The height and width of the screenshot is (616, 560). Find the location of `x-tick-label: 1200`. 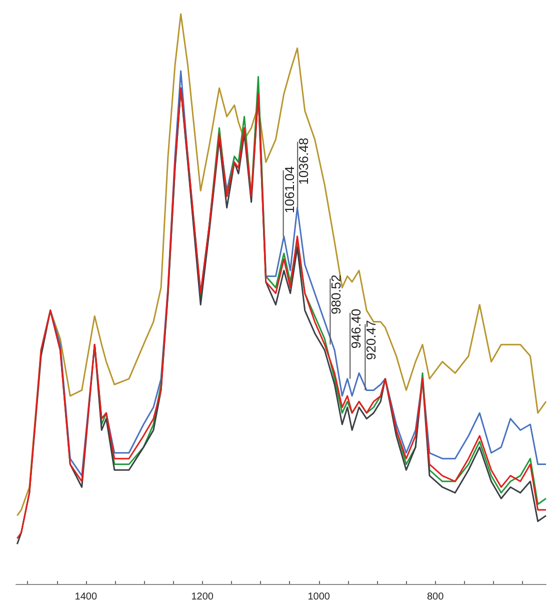

x-tick-label: 1200 is located at coordinates (202, 597).